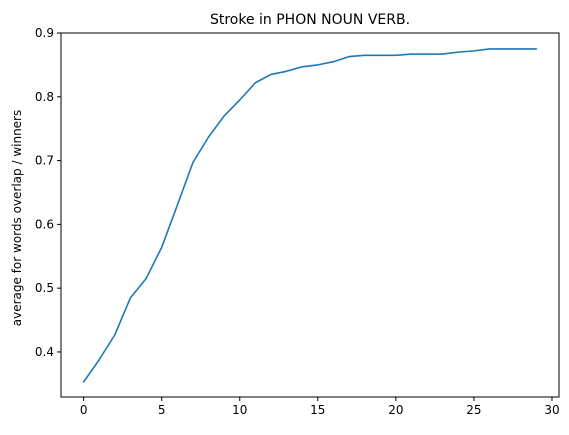 The height and width of the screenshot is (435, 569). What do you see at coordinates (239, 410) in the screenshot?
I see `x-tick-label: 10` at bounding box center [239, 410].